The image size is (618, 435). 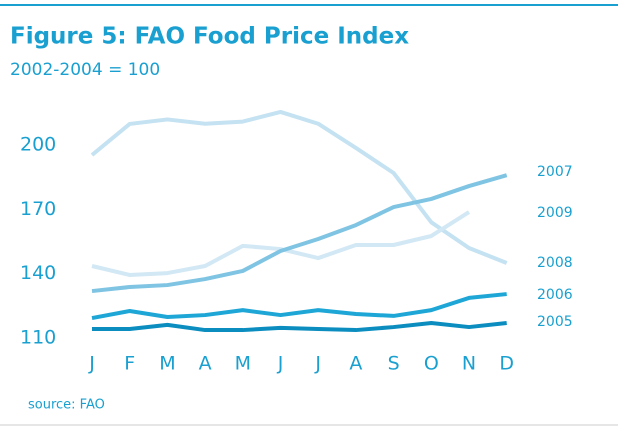 What do you see at coordinates (469, 364) in the screenshot?
I see `x-tick-label: N` at bounding box center [469, 364].